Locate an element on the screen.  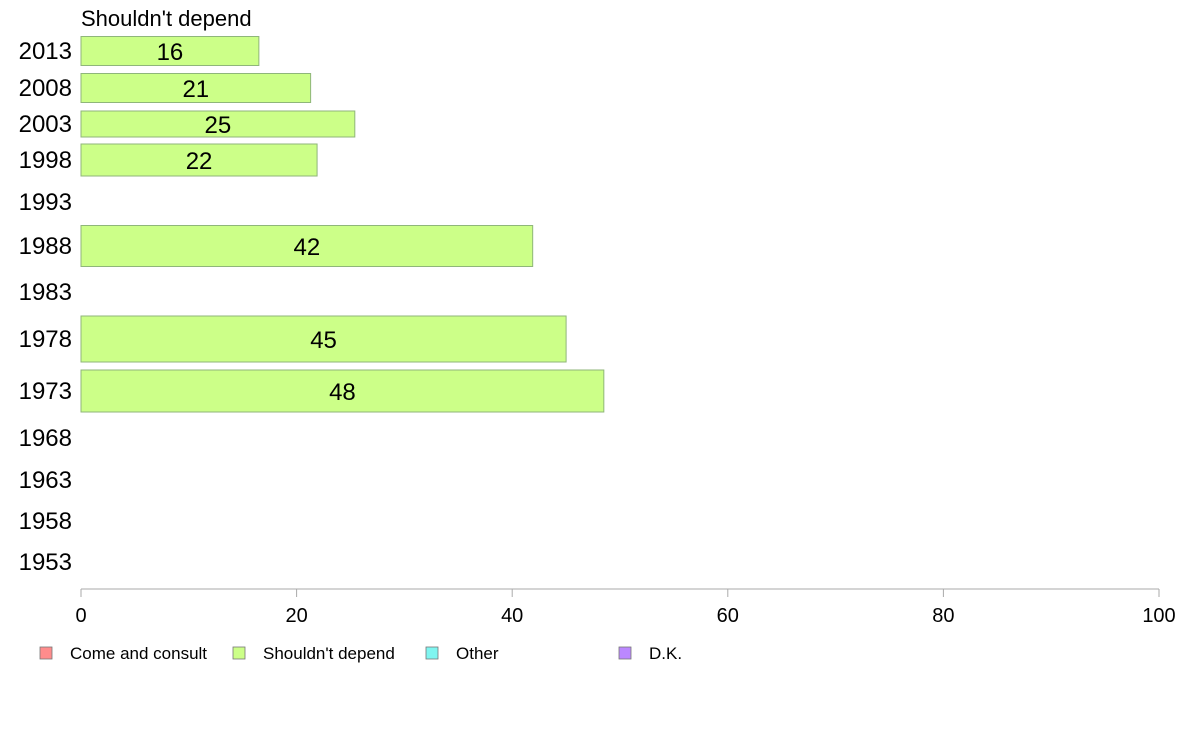
category-label-1988: 1988 is located at coordinates (45, 246).